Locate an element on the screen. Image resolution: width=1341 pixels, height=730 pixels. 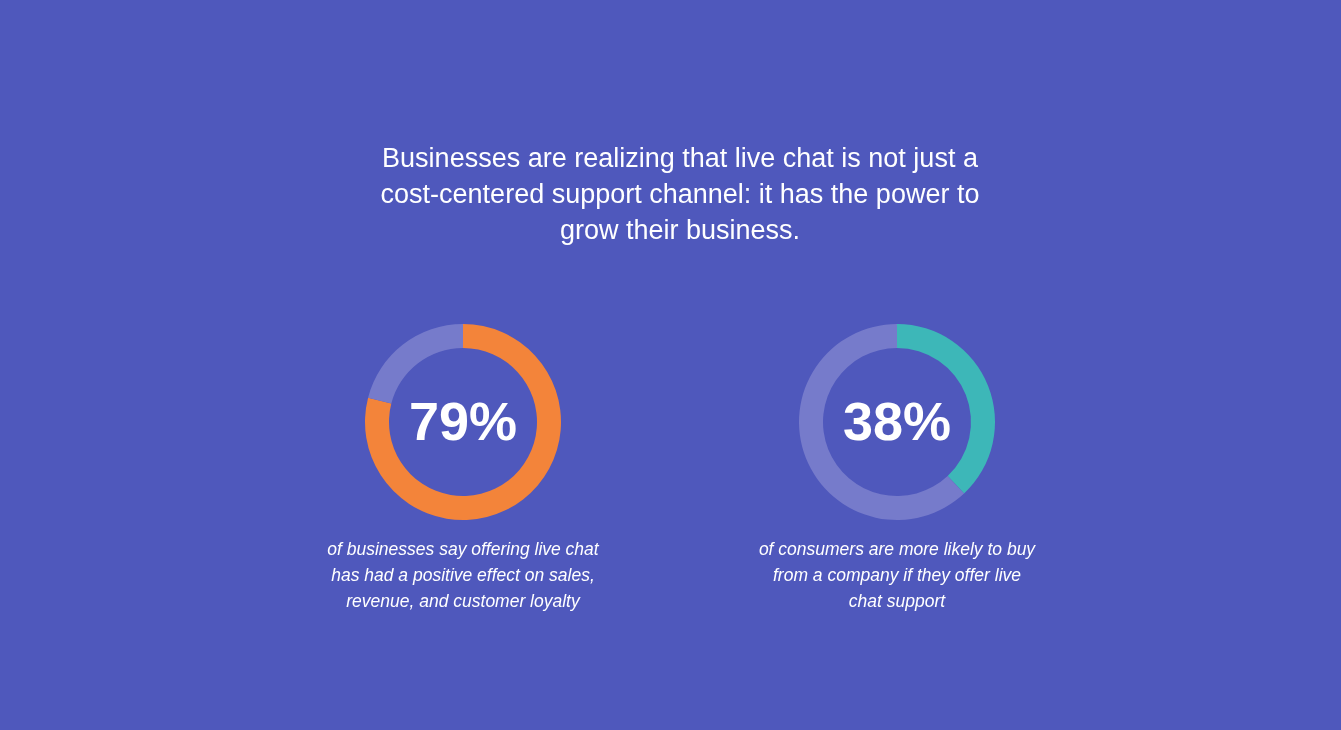
data-label: 79% is located at coordinates (463, 421).